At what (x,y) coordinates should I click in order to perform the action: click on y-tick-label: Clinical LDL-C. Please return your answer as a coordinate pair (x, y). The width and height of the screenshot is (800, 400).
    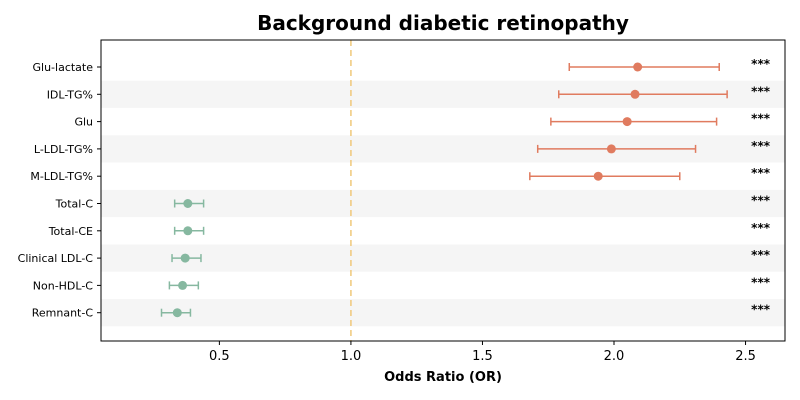
    Looking at the image, I should click on (56, 258).